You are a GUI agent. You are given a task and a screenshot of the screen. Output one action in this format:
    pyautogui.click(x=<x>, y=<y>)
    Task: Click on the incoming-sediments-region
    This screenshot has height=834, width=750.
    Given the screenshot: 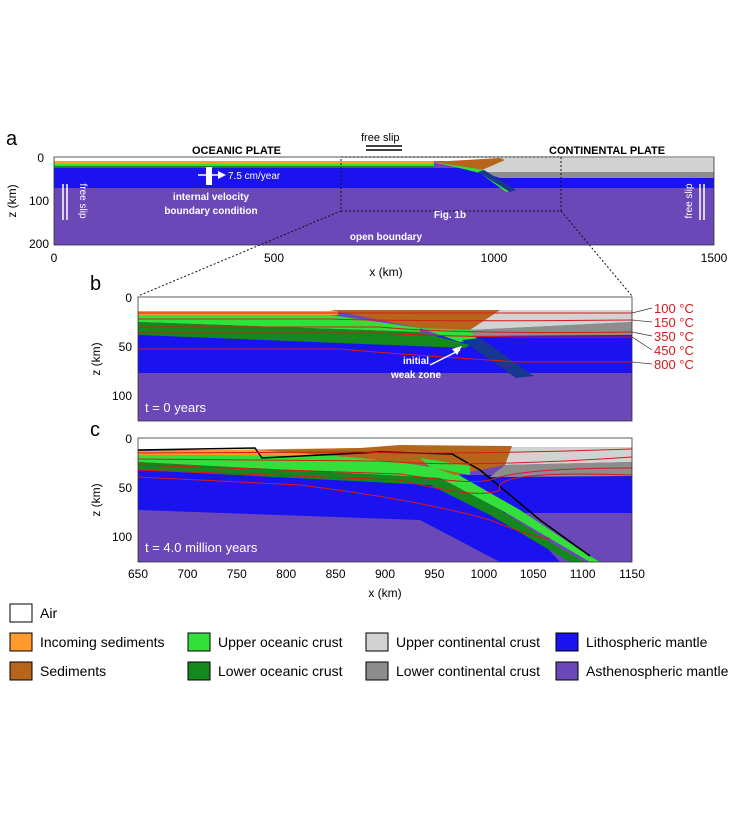 What is the action you would take?
    pyautogui.click(x=244, y=162)
    